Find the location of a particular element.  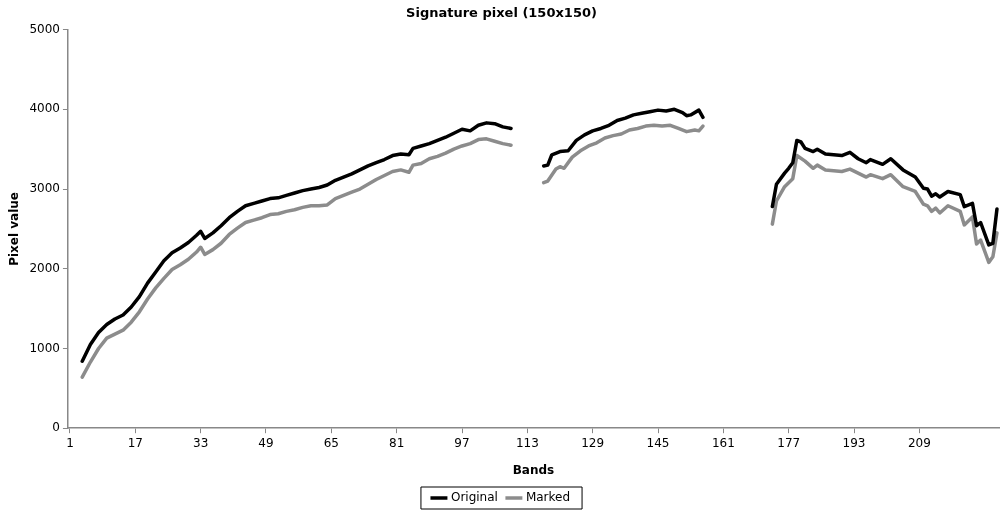

x-tick-label: 65 is located at coordinates (331, 442).